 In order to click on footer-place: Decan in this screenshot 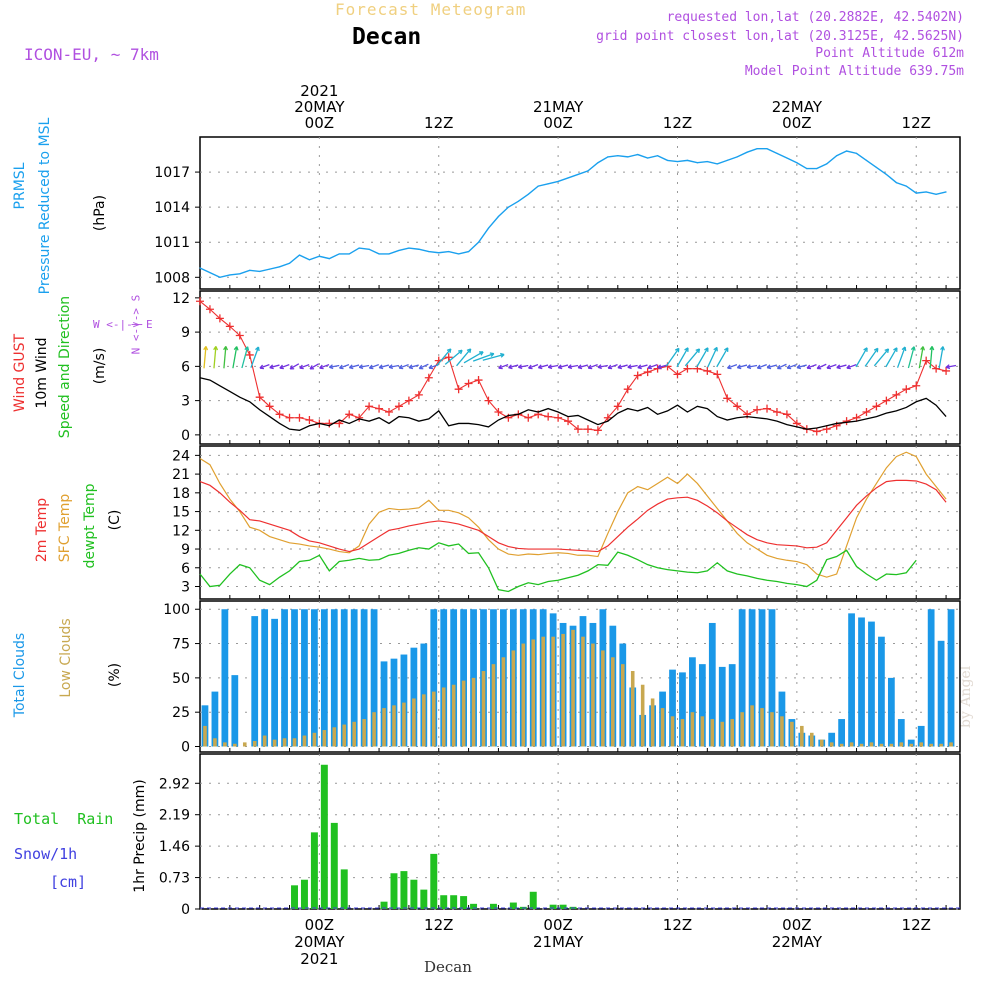, I will do `click(448, 967)`.